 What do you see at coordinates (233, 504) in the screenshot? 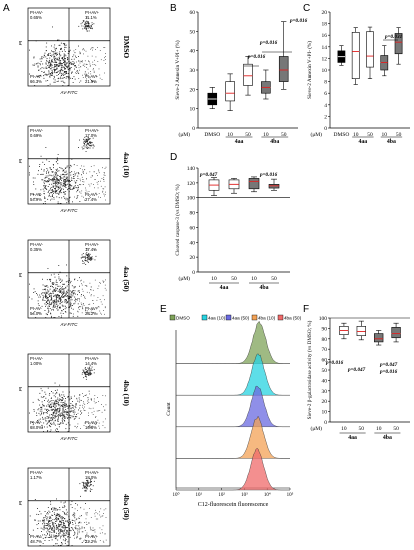
I see `hist-x-axis-label: C12-fluorescein fluorescence` at bounding box center [233, 504].